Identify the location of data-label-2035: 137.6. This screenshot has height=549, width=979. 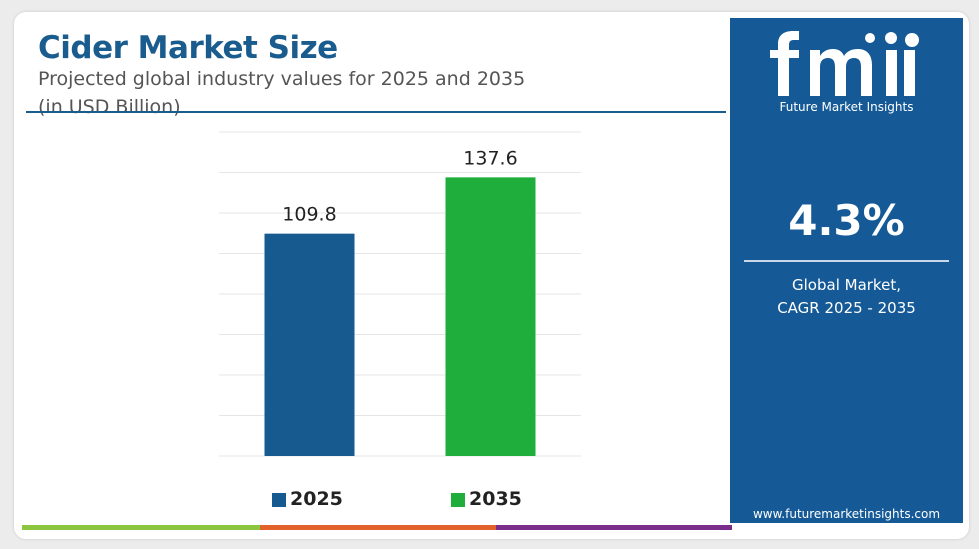
(490, 158).